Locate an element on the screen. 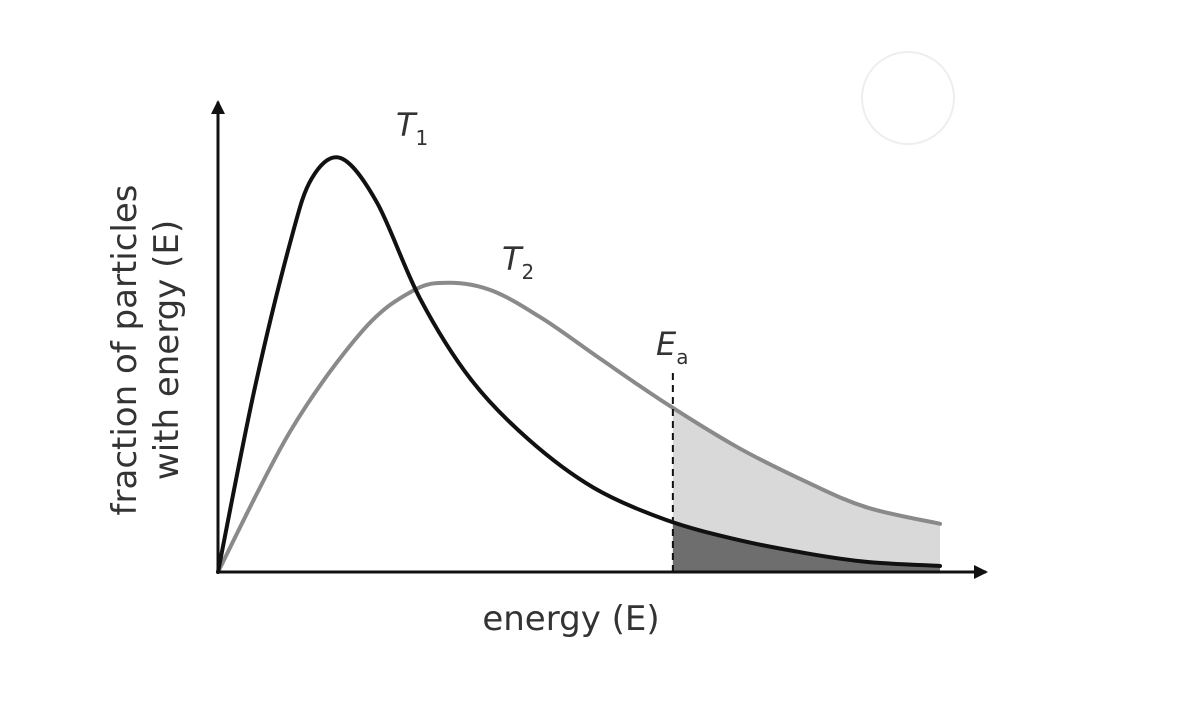  series-label-t2-sub: 2 is located at coordinates (528, 272).